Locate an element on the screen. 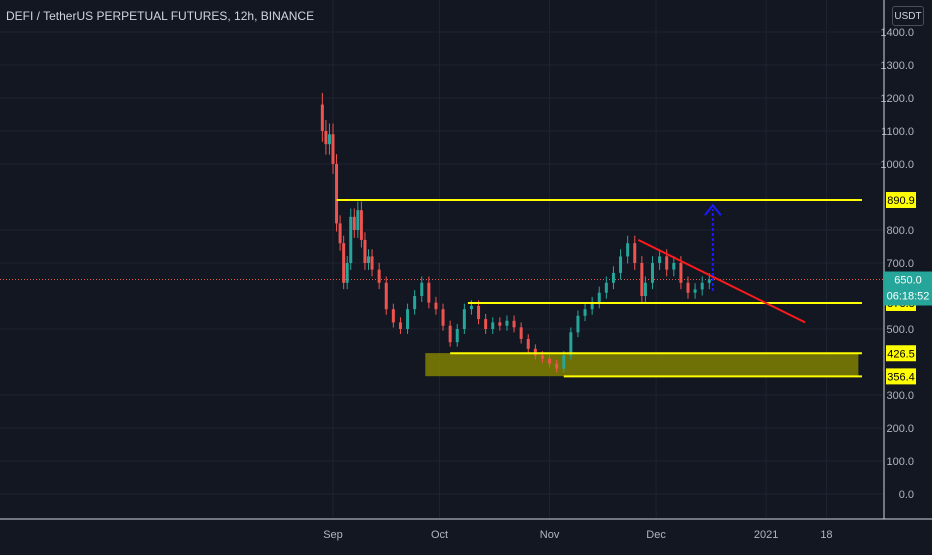 The width and height of the screenshot is (932, 555). y-tick-label: 0.0 is located at coordinates (906, 495).